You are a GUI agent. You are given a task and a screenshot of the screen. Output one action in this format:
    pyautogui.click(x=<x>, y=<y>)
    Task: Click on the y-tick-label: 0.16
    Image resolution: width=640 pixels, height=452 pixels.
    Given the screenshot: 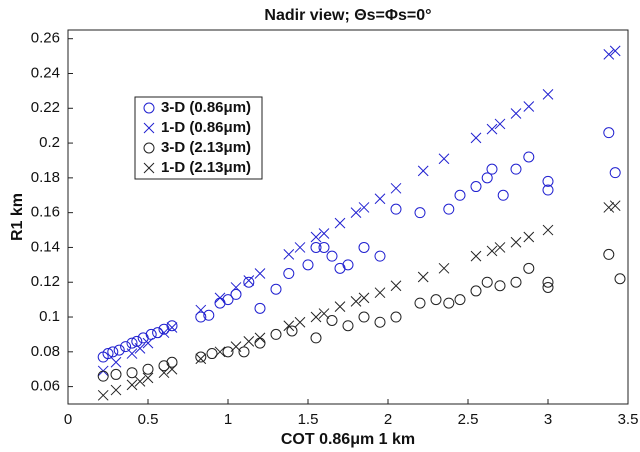 What is the action you would take?
    pyautogui.click(x=45, y=212)
    